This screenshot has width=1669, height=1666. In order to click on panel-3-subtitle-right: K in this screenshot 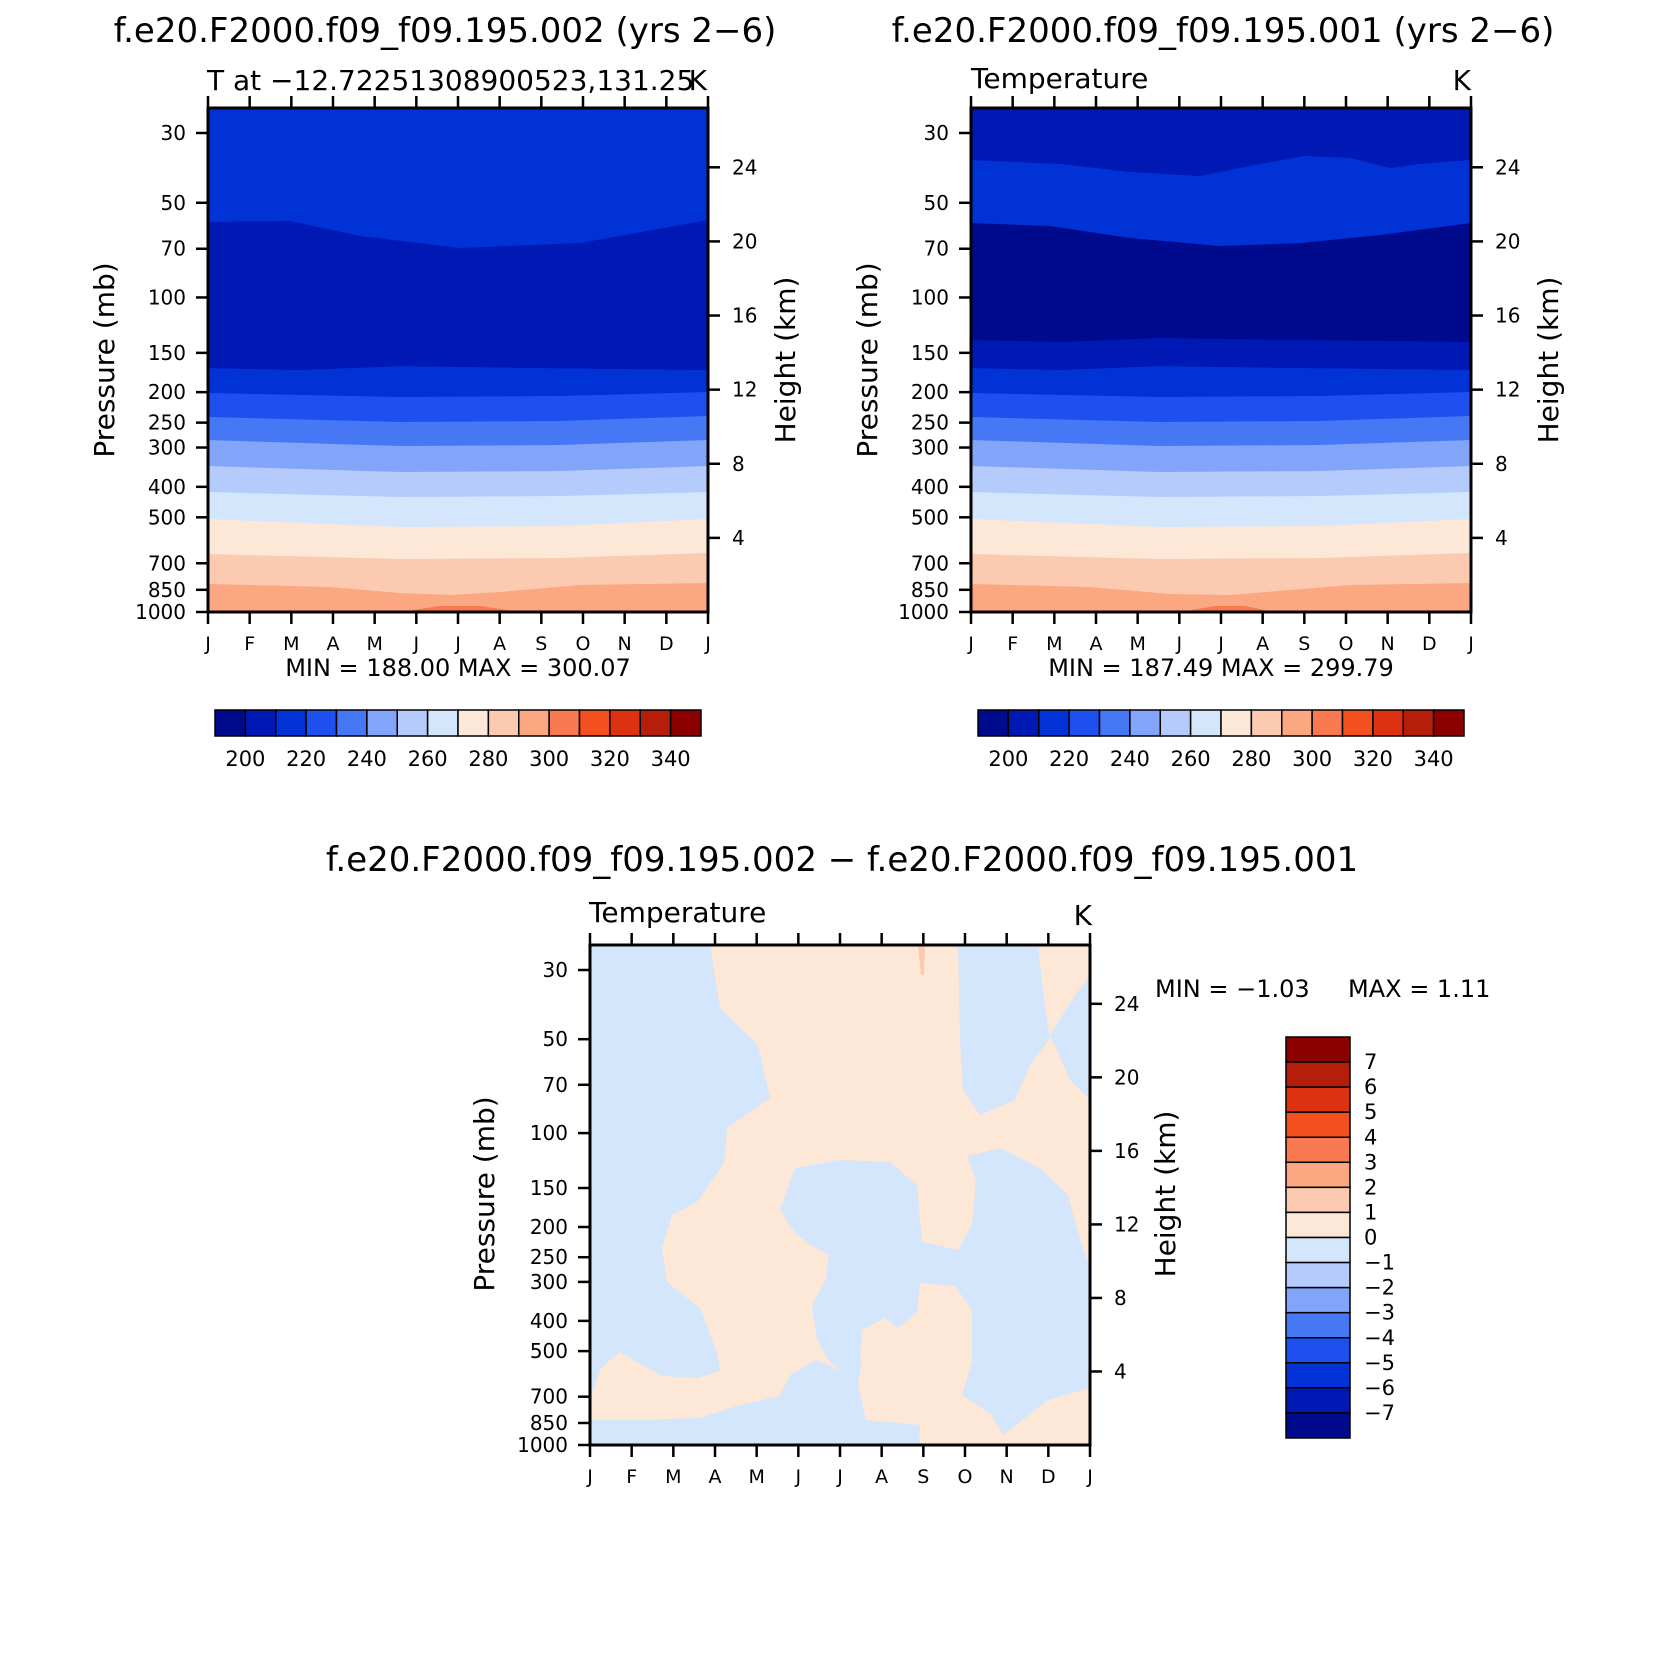, I will do `click(1083, 915)`.